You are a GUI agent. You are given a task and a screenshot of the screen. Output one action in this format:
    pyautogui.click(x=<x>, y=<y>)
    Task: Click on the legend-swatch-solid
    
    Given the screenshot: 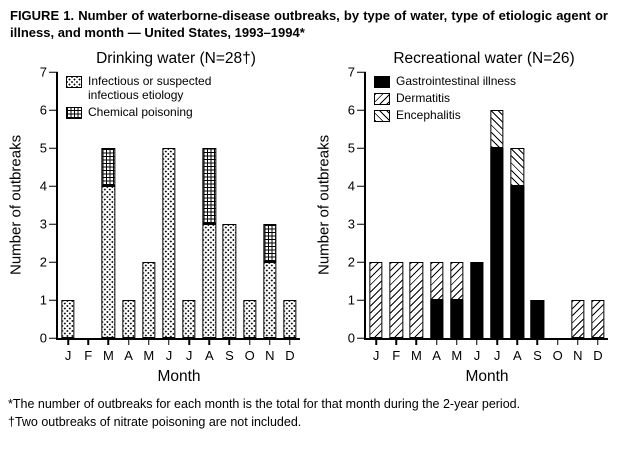 What is the action you would take?
    pyautogui.click(x=382, y=82)
    